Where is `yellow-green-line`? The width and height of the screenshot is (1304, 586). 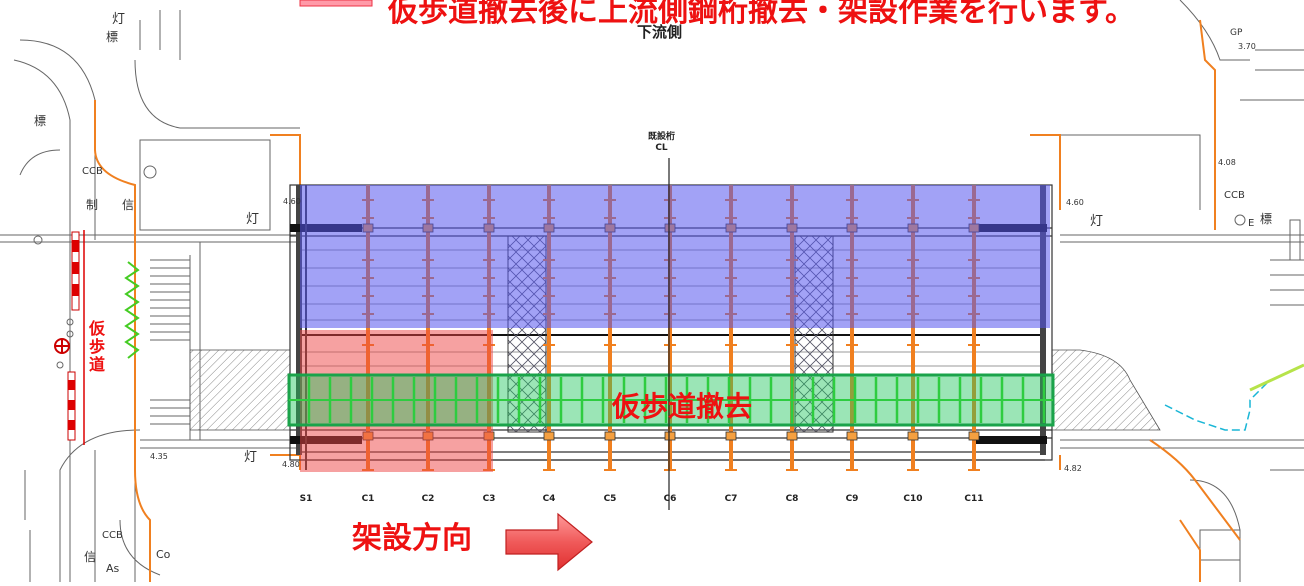
yellow-green-line is located at coordinates (1276, 377).